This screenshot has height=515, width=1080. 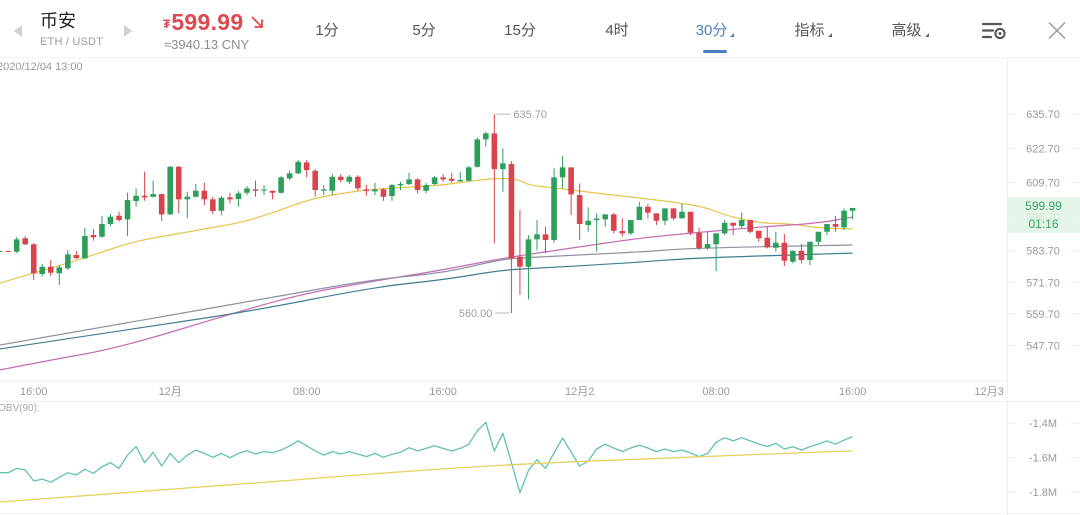 I want to click on caret-left-icon, so click(x=18, y=31).